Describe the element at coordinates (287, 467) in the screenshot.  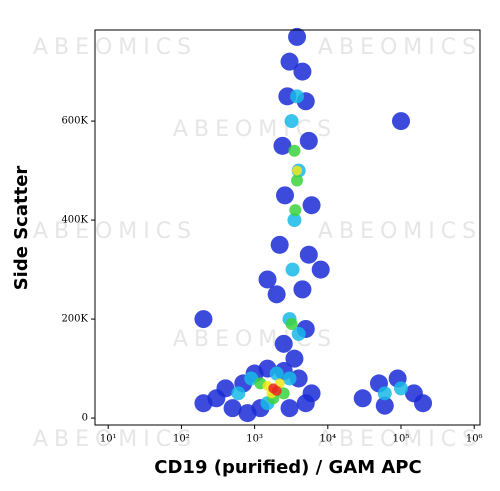
I see `x-axis-title: CD19 (purified) / GAM APC` at that location.